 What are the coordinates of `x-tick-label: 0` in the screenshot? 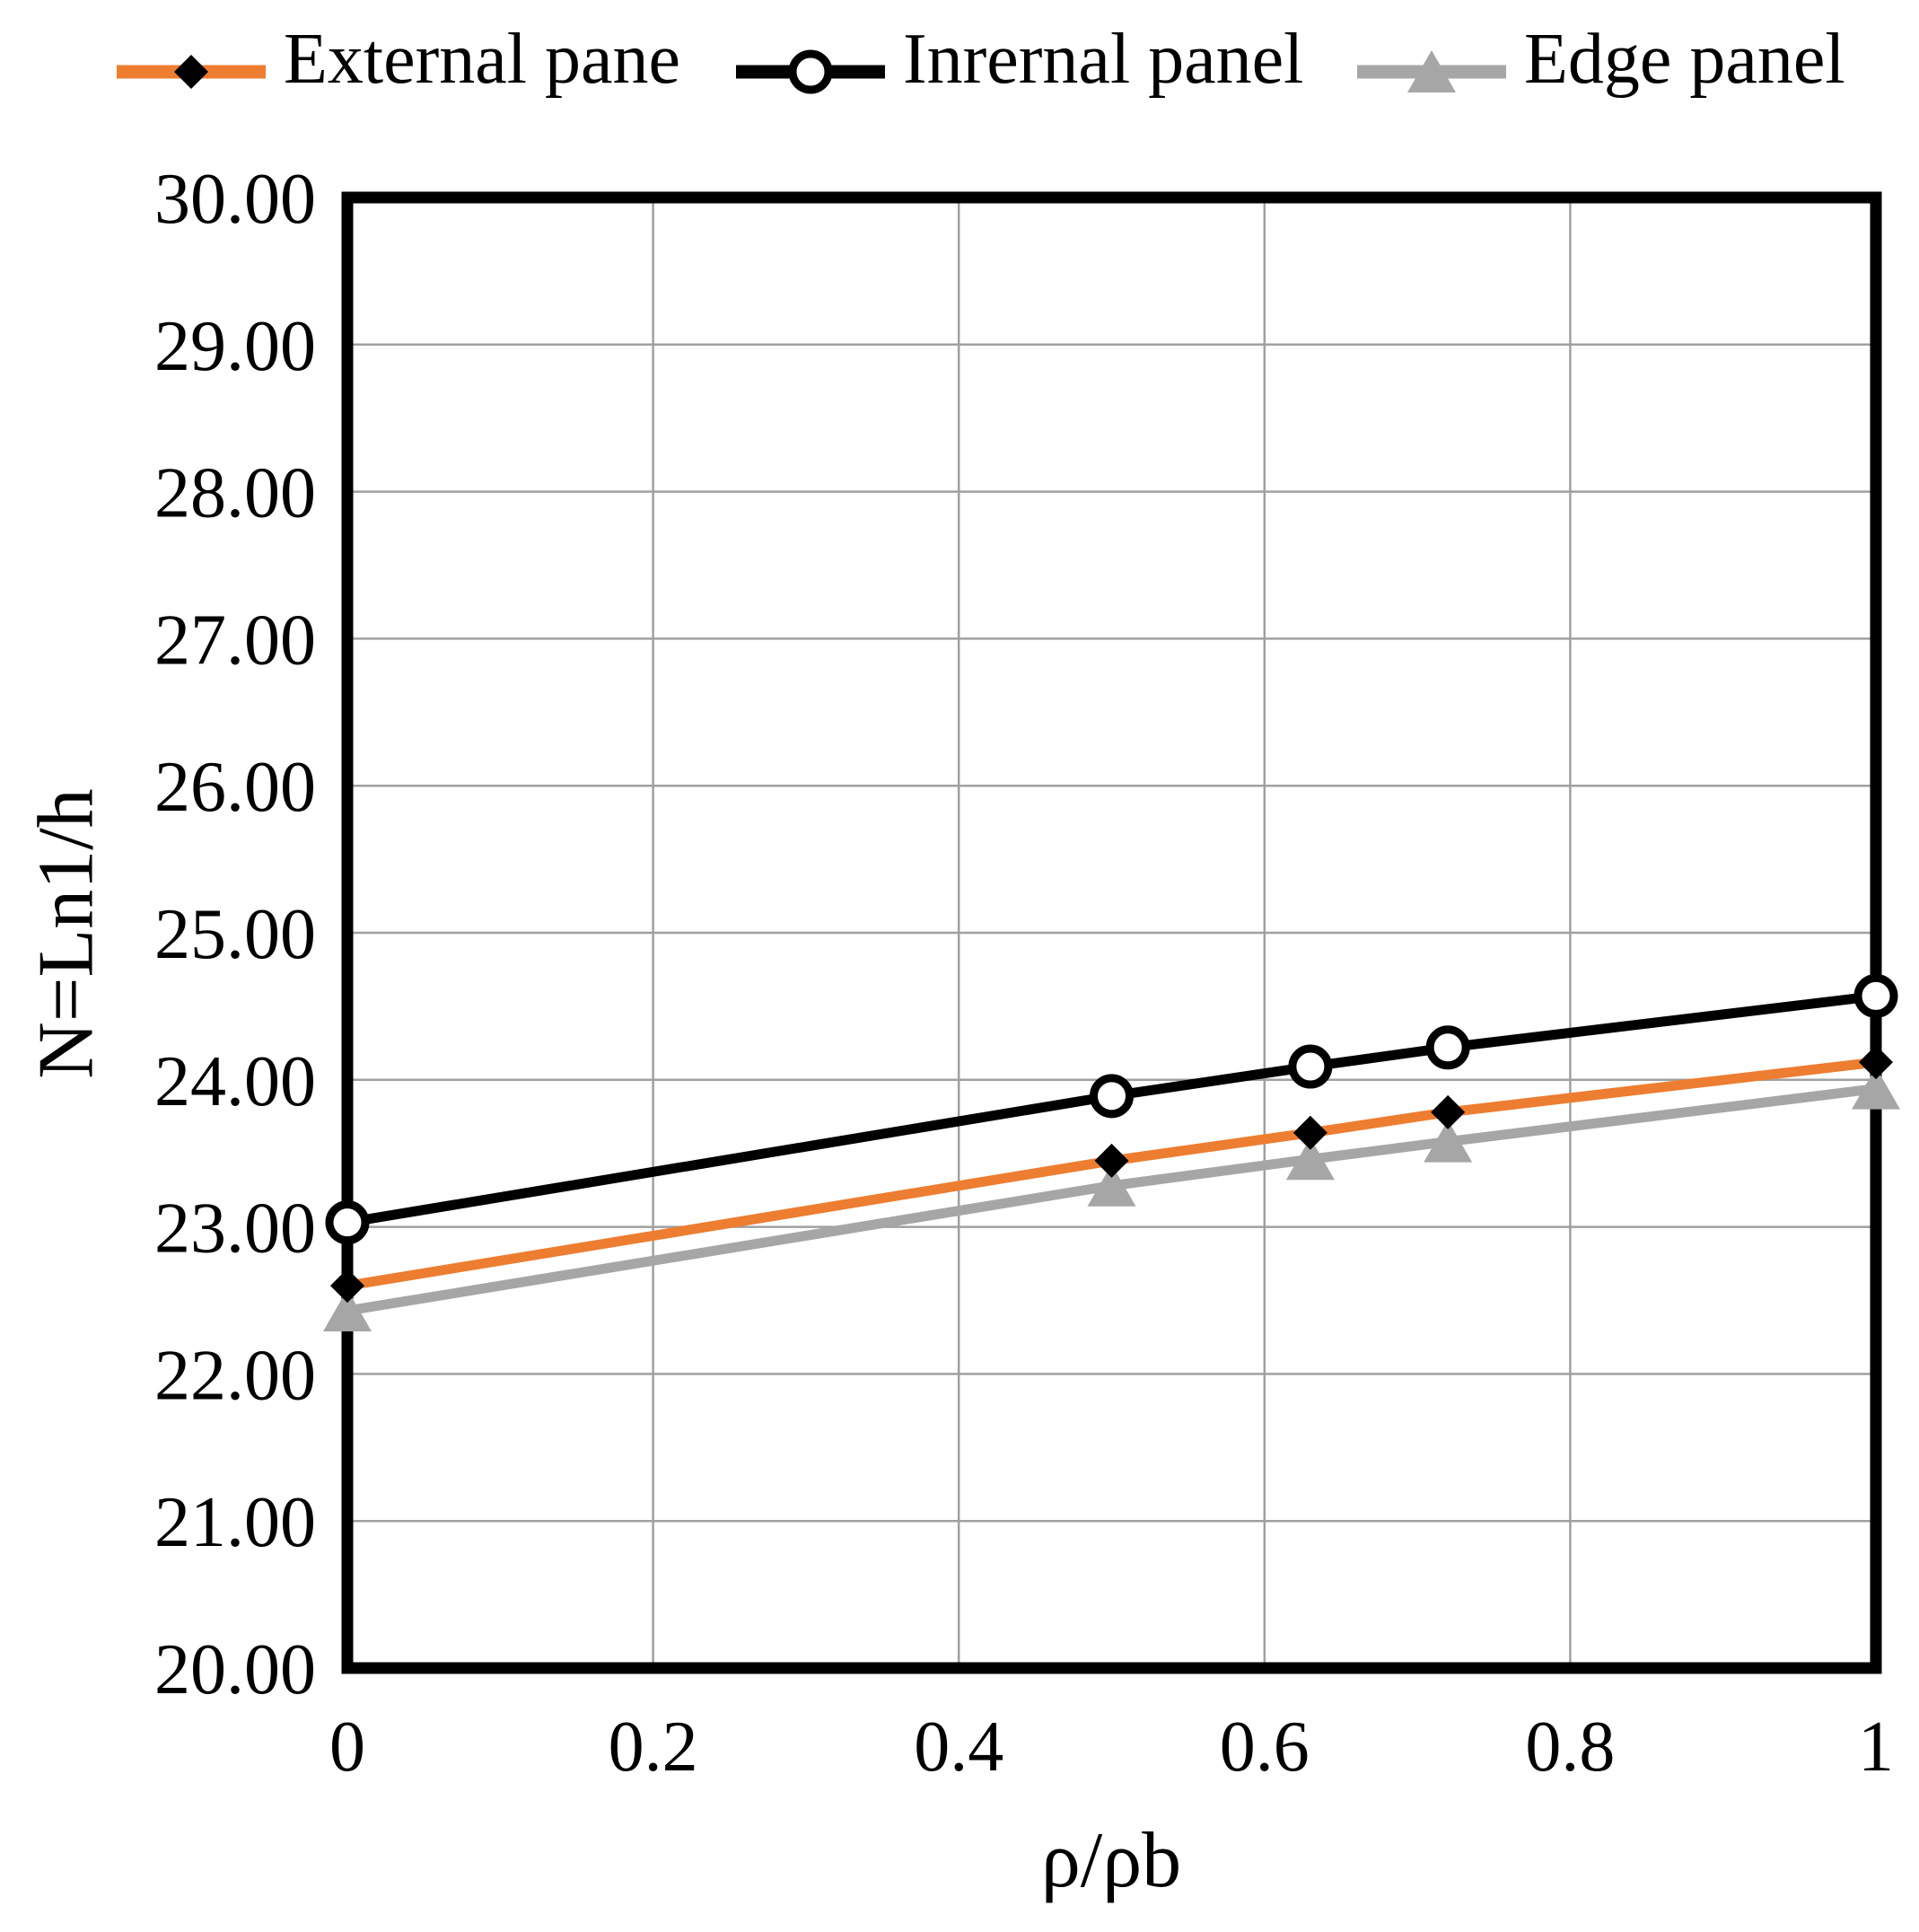 It's located at (347, 1747).